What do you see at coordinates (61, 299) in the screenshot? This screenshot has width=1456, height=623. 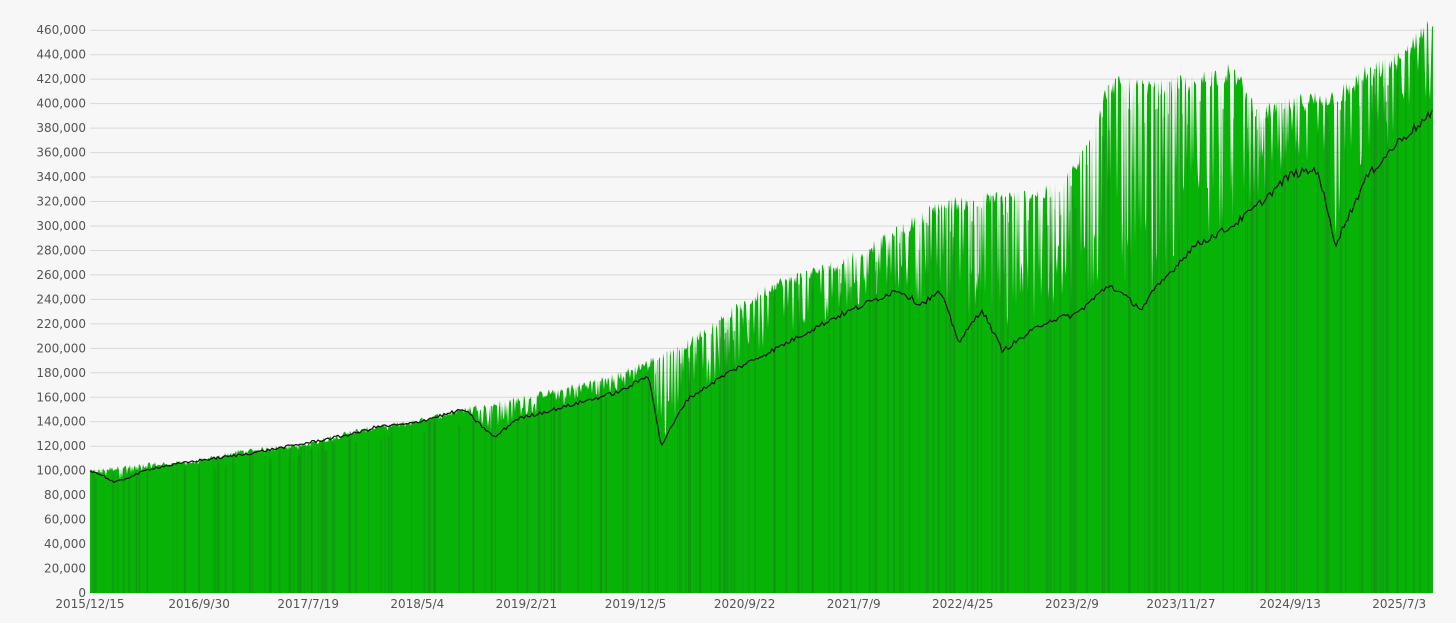 I see `y-tick-label: 240,000` at bounding box center [61, 299].